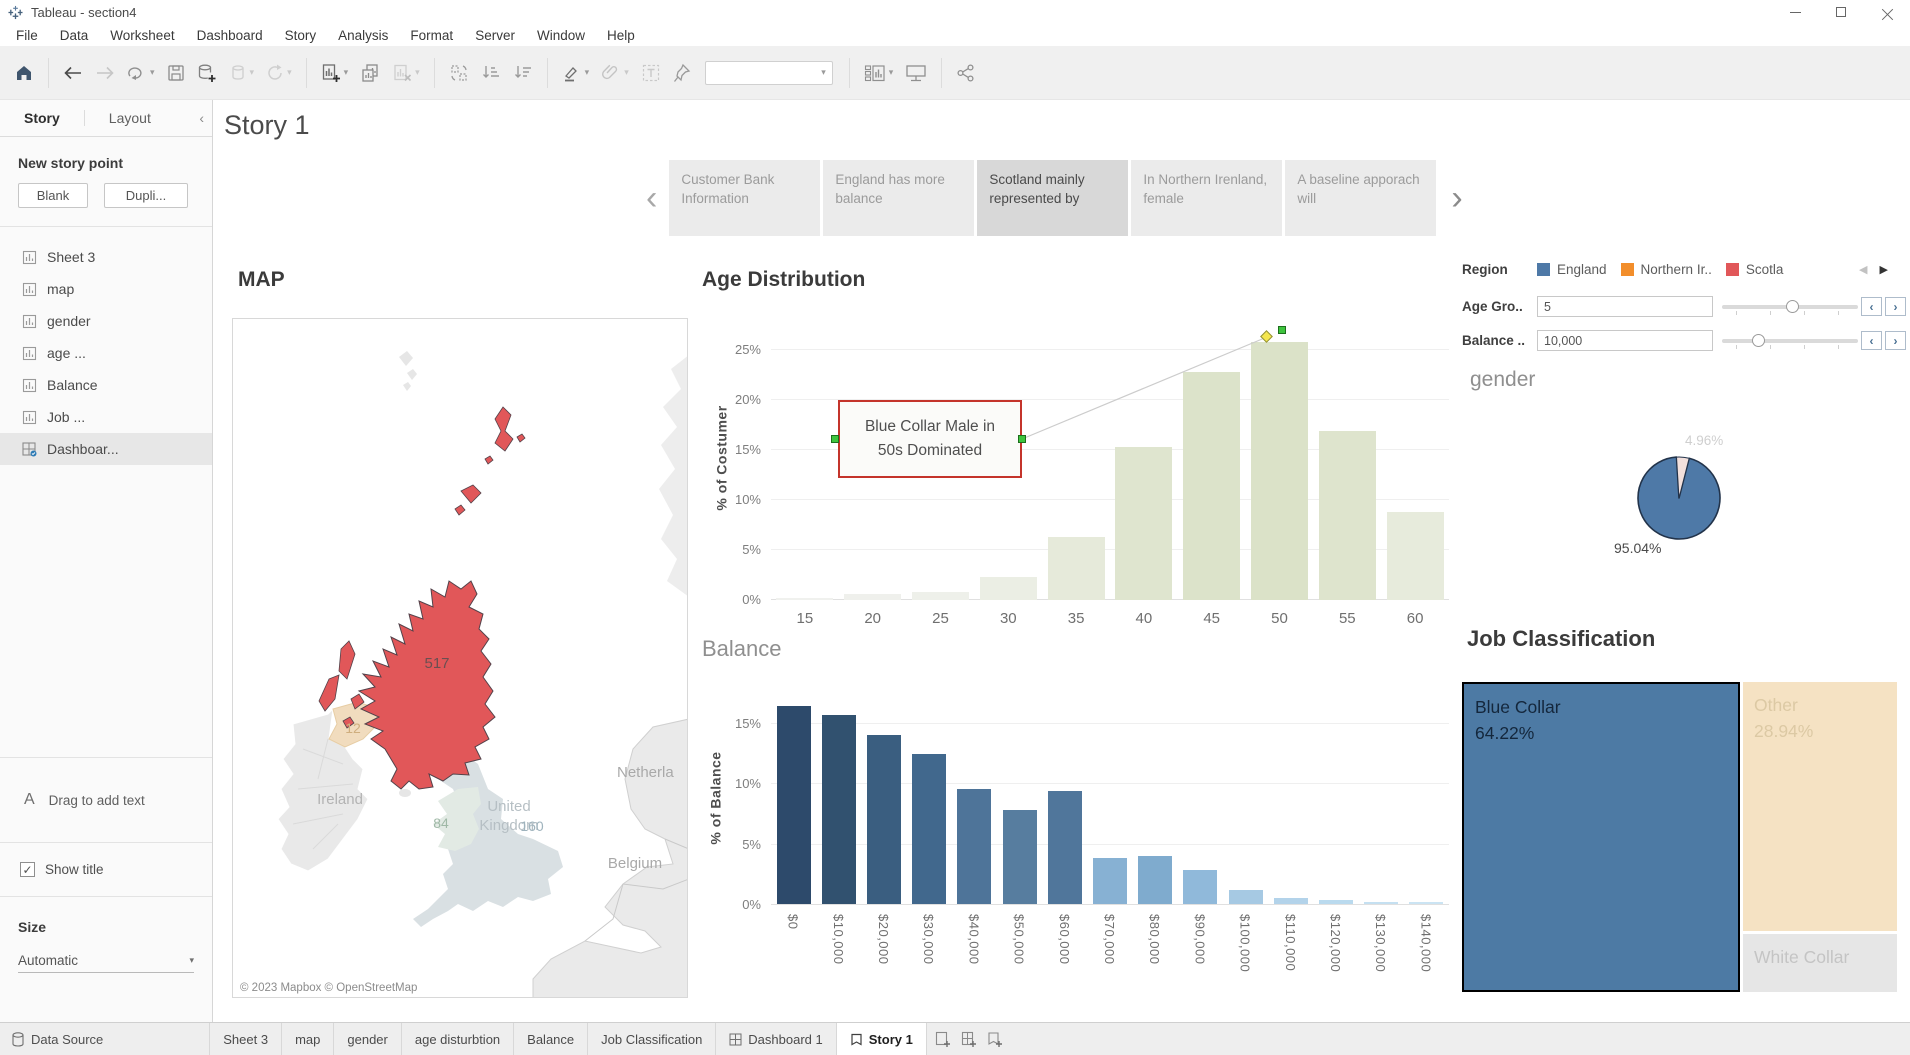 The height and width of the screenshot is (1055, 1910). I want to click on duplicate-sheet-button, so click(370, 73).